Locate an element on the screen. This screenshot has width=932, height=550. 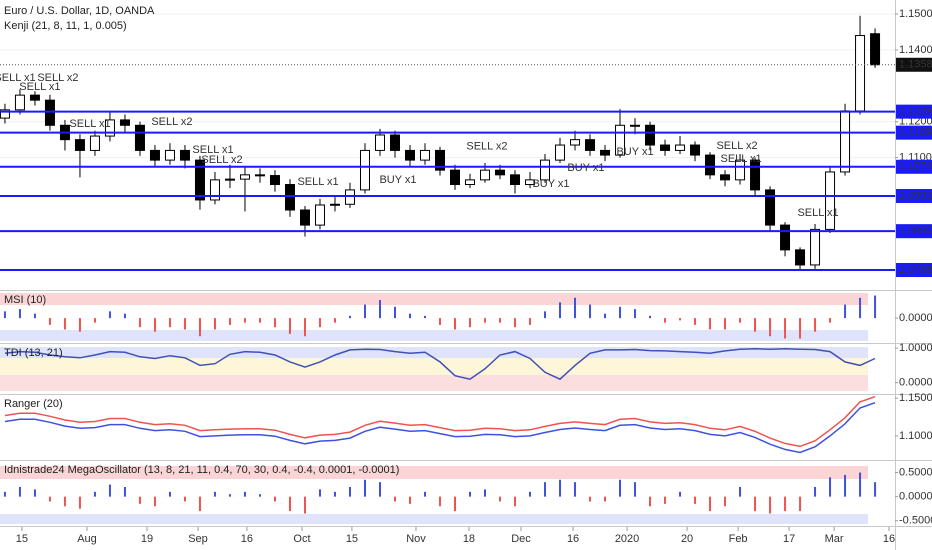
x-tick-label: 19 is located at coordinates (147, 539).